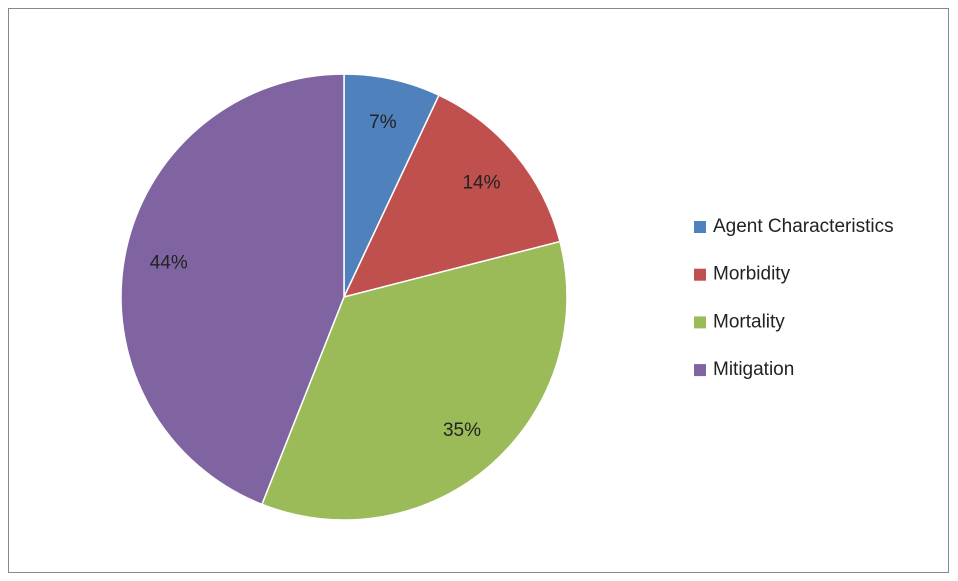  What do you see at coordinates (481, 182) in the screenshot?
I see `data-label: 14%` at bounding box center [481, 182].